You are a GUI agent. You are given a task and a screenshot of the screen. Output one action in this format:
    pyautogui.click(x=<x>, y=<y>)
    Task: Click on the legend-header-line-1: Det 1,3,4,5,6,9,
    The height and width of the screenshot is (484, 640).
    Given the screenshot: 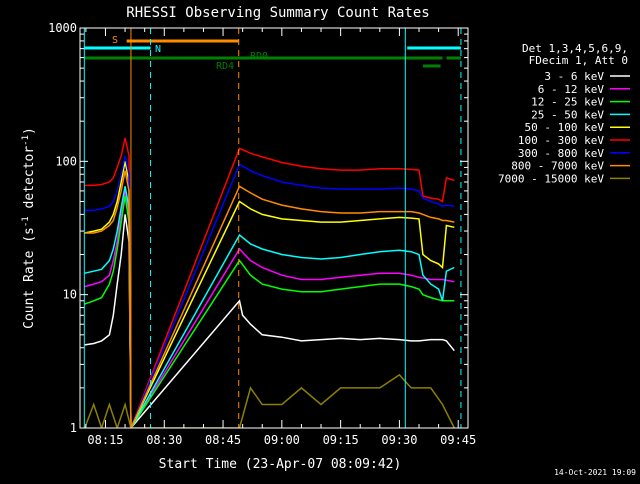 What is the action you would take?
    pyautogui.click(x=575, y=48)
    